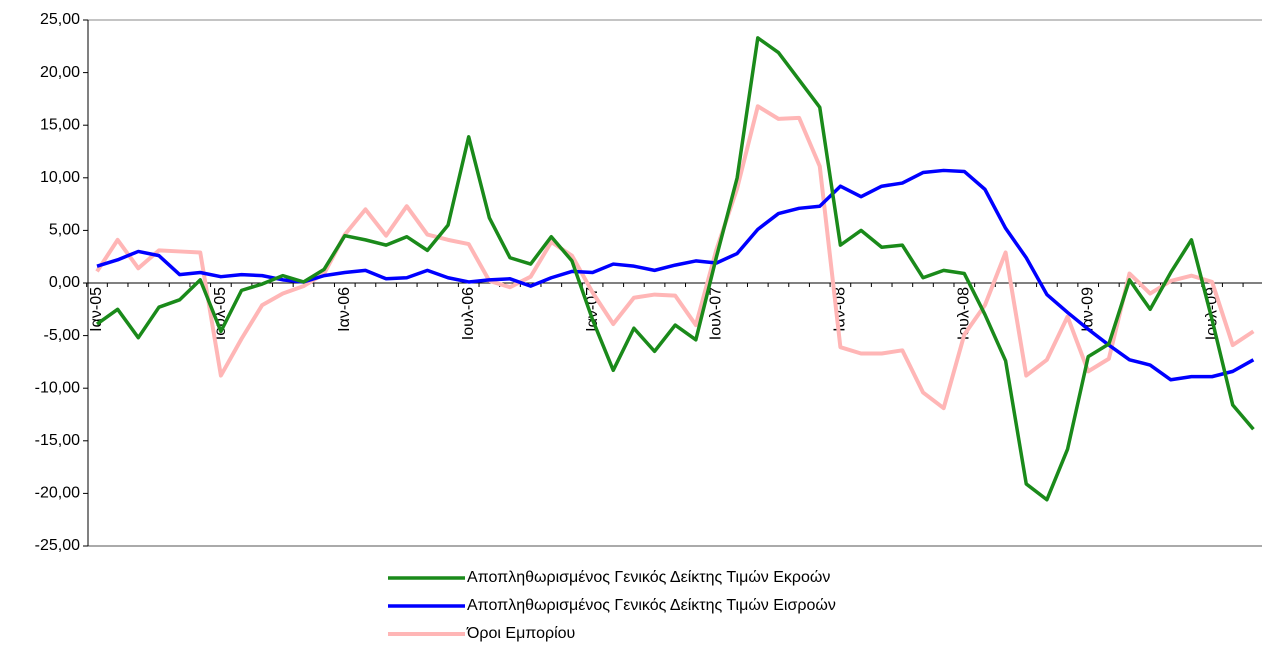 The image size is (1266, 650). Describe the element at coordinates (468, 313) in the screenshot. I see `x-tick-label: Ιουλ-06` at that location.